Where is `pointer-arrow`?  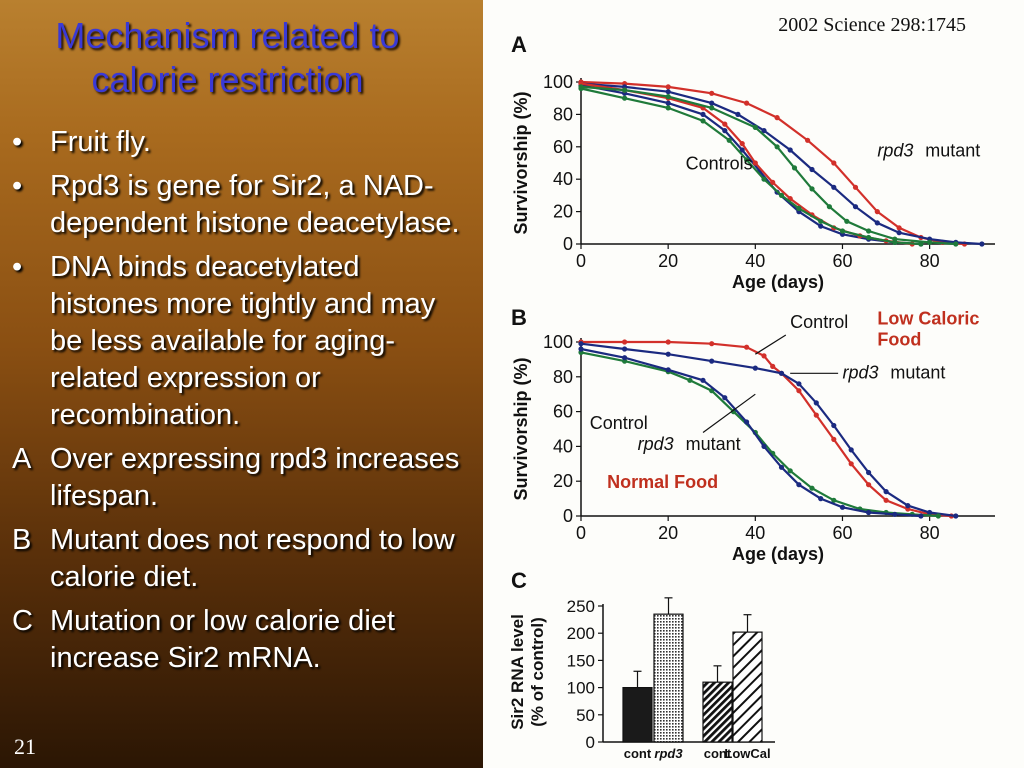 pointer-arrow is located at coordinates (770, 344).